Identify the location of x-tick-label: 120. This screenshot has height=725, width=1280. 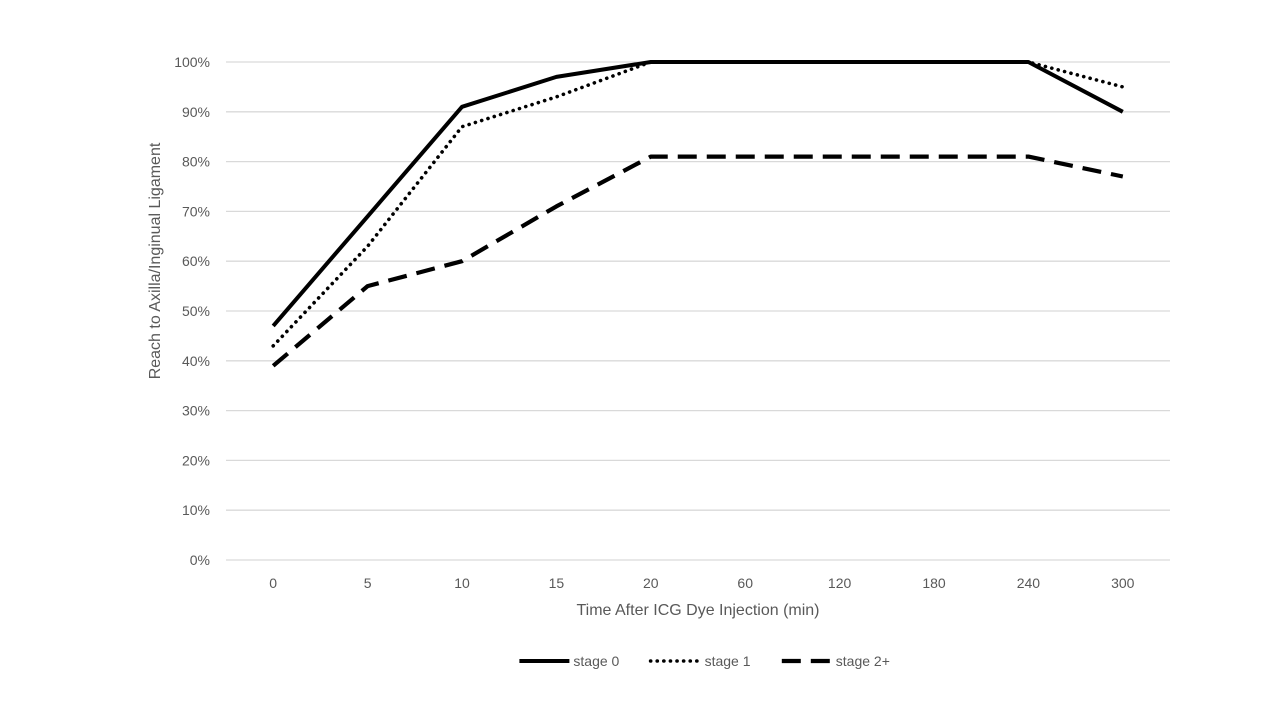
(840, 583).